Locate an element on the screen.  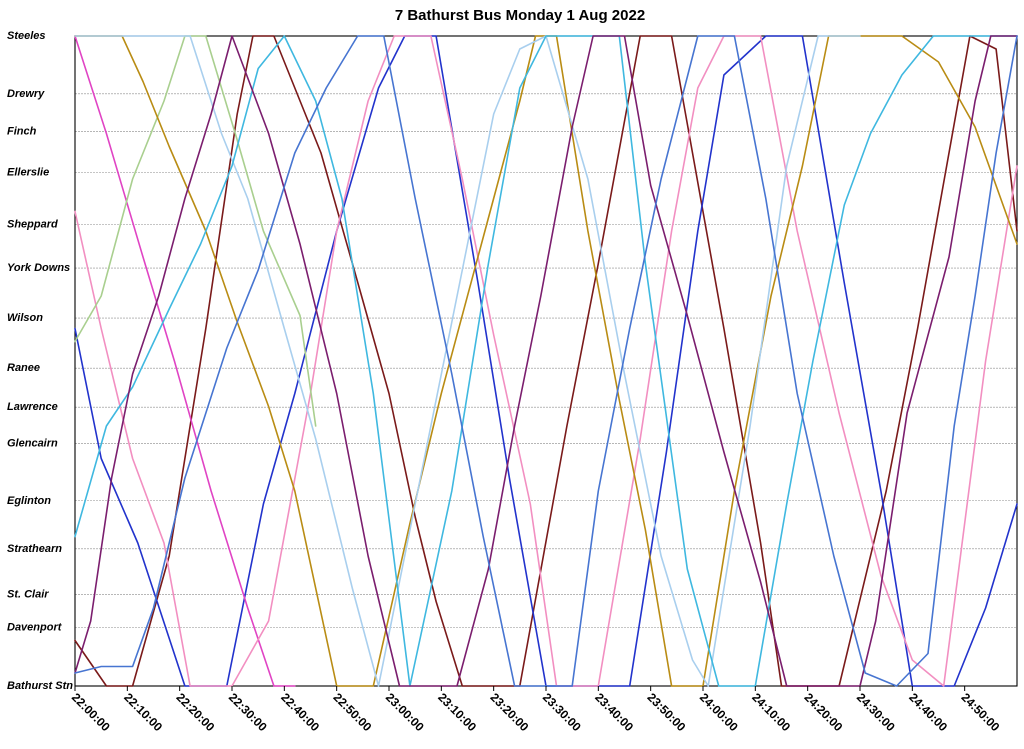
x-tick-label: 22:30:00 is located at coordinates (248, 712).